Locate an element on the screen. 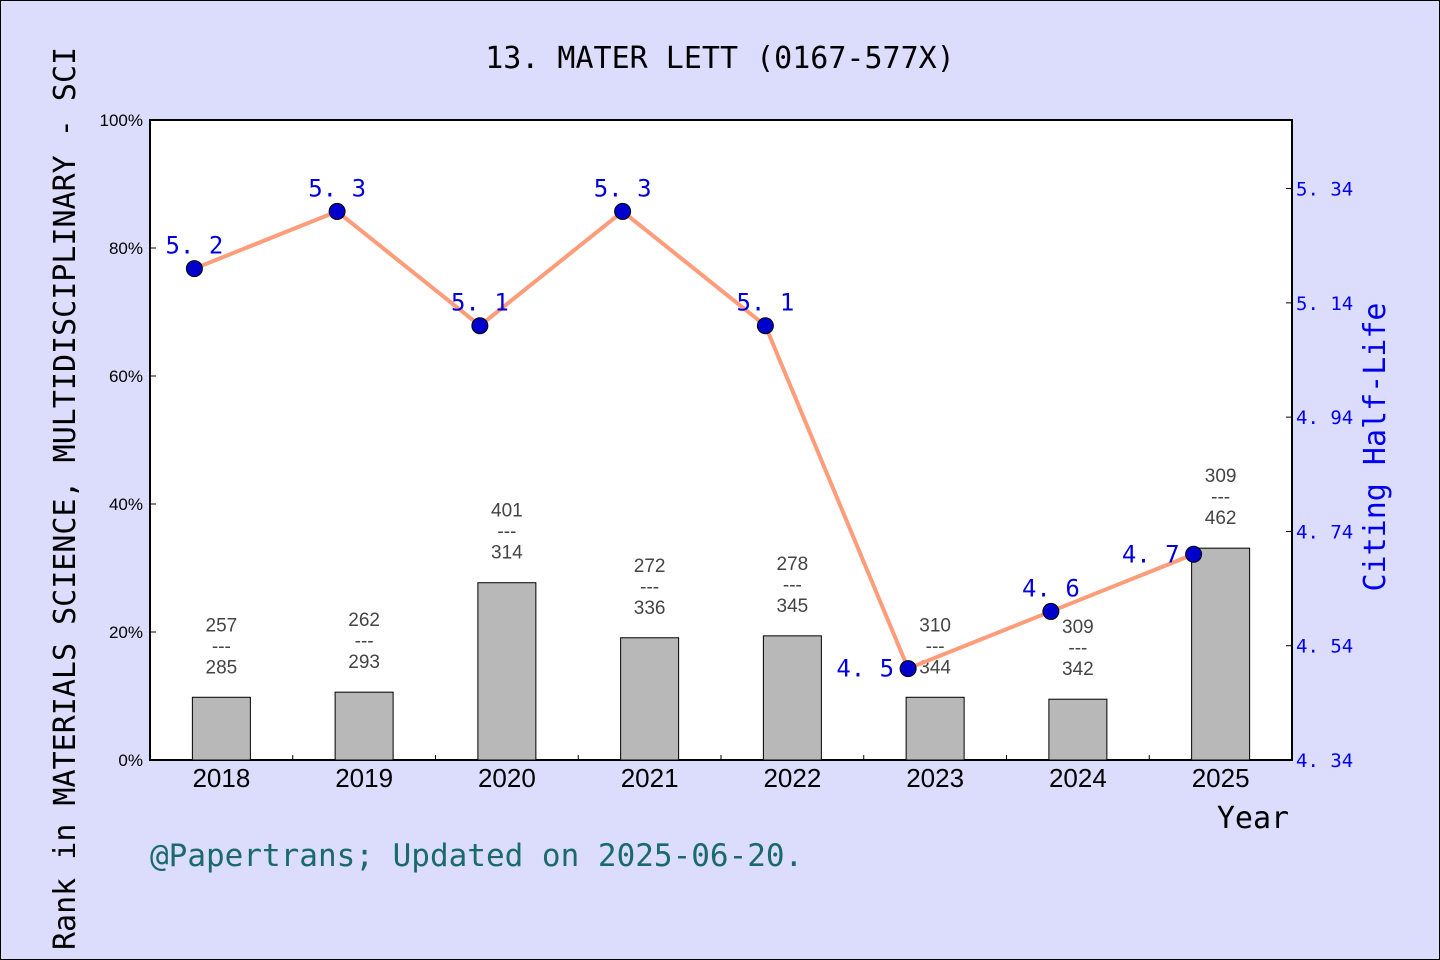 The height and width of the screenshot is (960, 1440). y-right-tick: 5. 14 is located at coordinates (1324, 304).